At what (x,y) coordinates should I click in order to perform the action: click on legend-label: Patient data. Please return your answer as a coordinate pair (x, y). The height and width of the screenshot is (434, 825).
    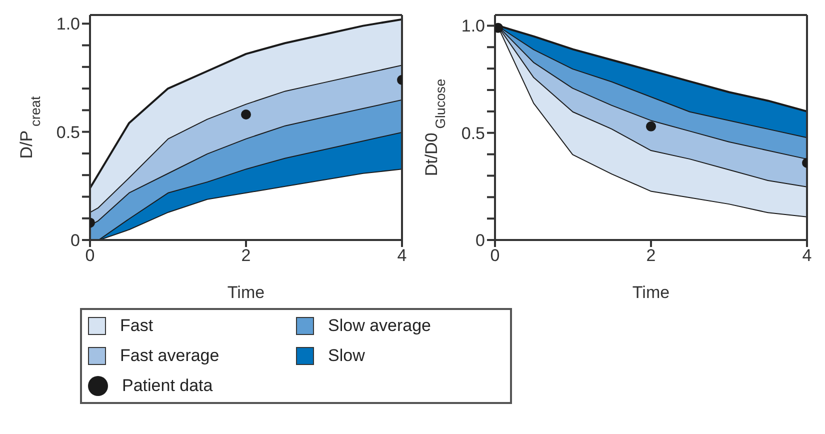
    Looking at the image, I should click on (167, 386).